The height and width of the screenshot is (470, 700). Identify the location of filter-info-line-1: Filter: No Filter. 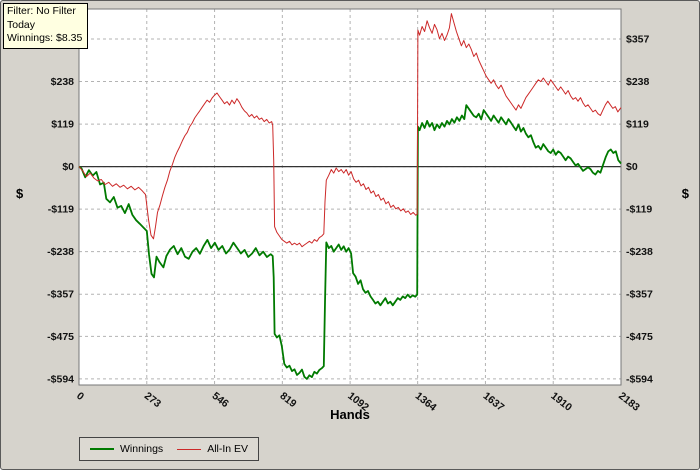
(41, 11).